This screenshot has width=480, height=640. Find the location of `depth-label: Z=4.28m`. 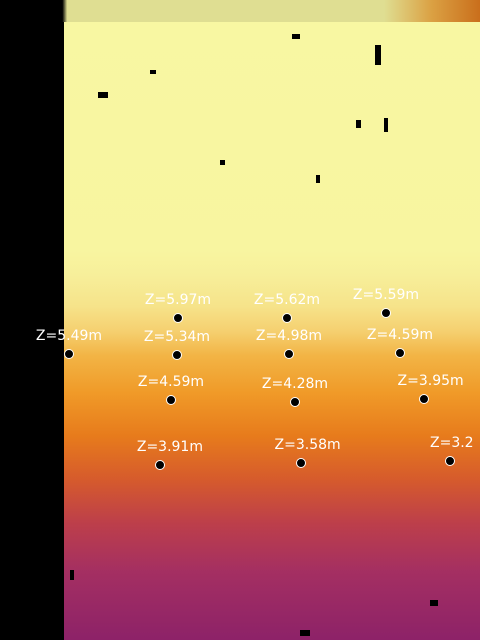

depth-label: Z=4.28m is located at coordinates (295, 384).